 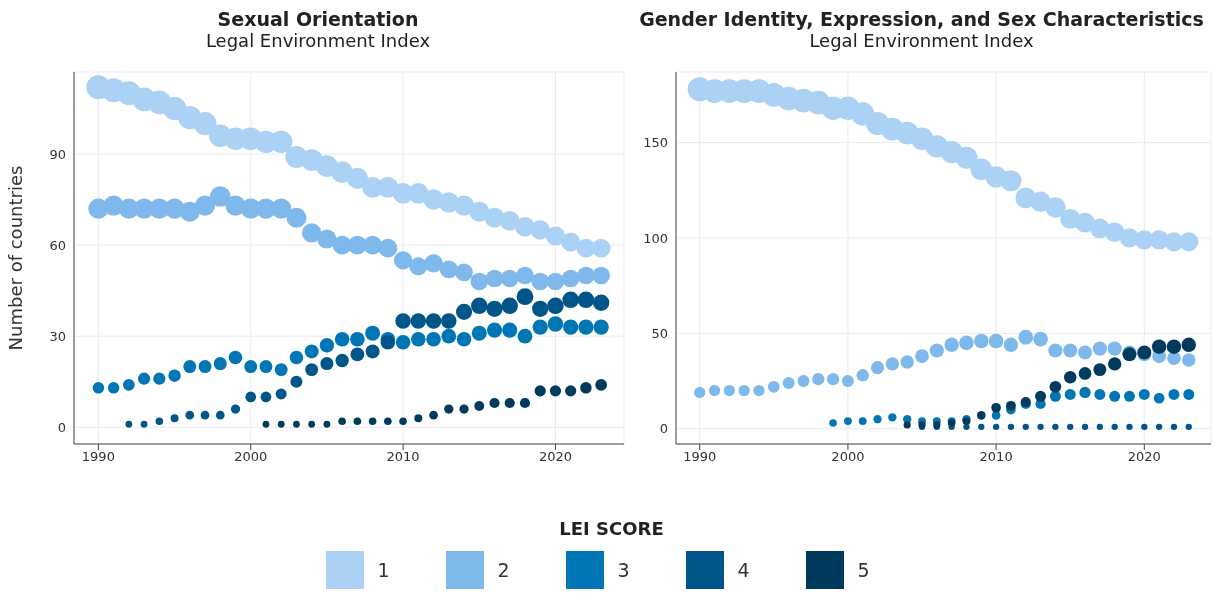 I want to click on y-axis-title: Number of countries, so click(x=16, y=258).